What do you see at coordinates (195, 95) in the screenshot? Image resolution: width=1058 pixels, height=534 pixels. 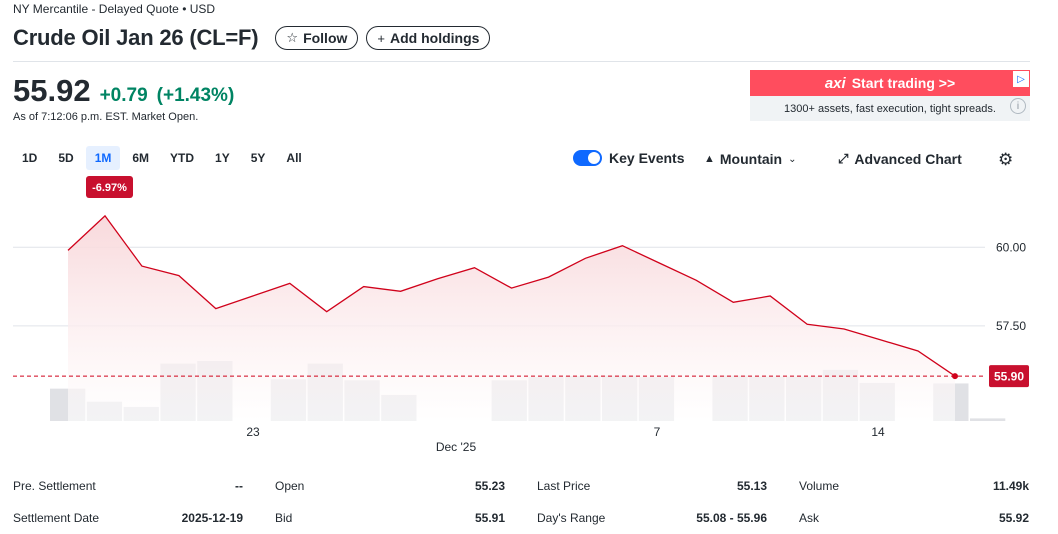 I see `price-change-percent: (+1.43%)` at bounding box center [195, 95].